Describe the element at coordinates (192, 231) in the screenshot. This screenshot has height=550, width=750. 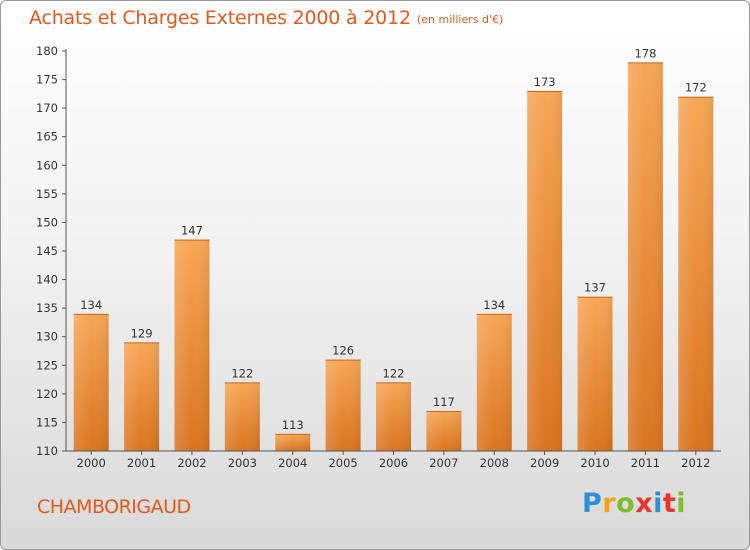
I see `bar-value-label: 147` at that location.